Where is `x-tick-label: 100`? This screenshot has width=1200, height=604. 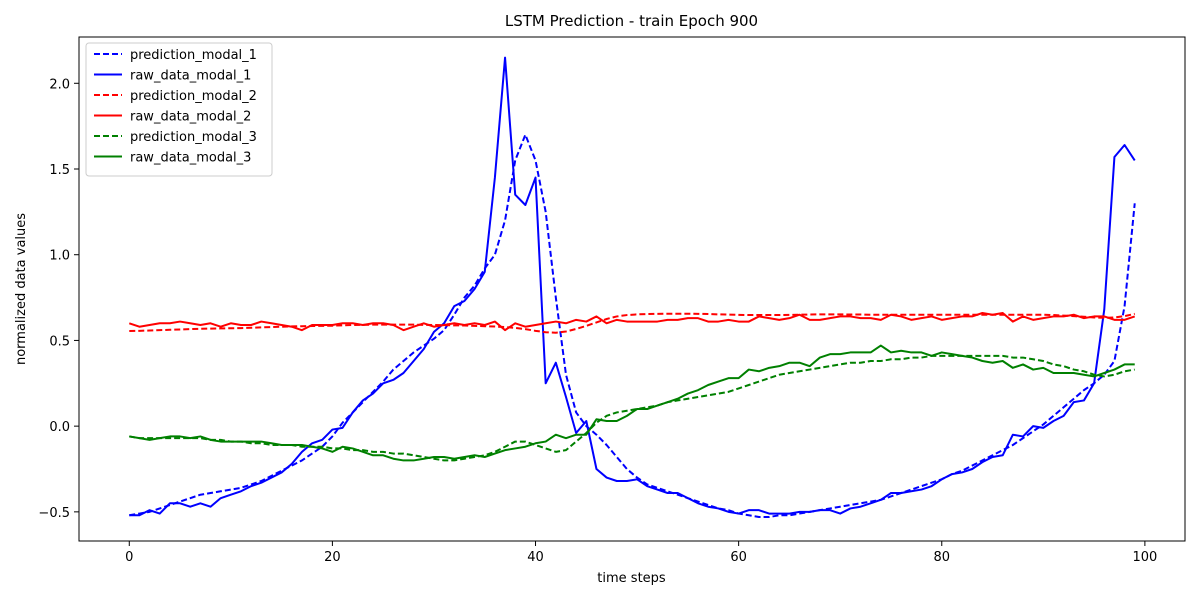 x-tick-label: 100 is located at coordinates (1144, 557).